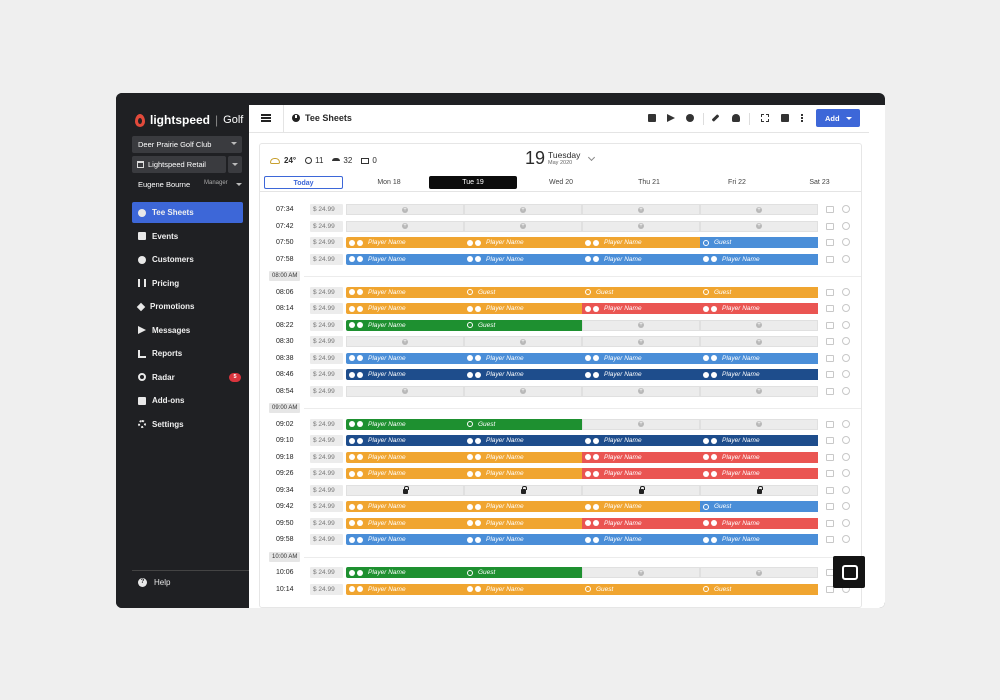 Image resolution: width=1000 pixels, height=700 pixels. What do you see at coordinates (187, 306) in the screenshot?
I see `nav-item-promotions: Promotions` at bounding box center [187, 306].